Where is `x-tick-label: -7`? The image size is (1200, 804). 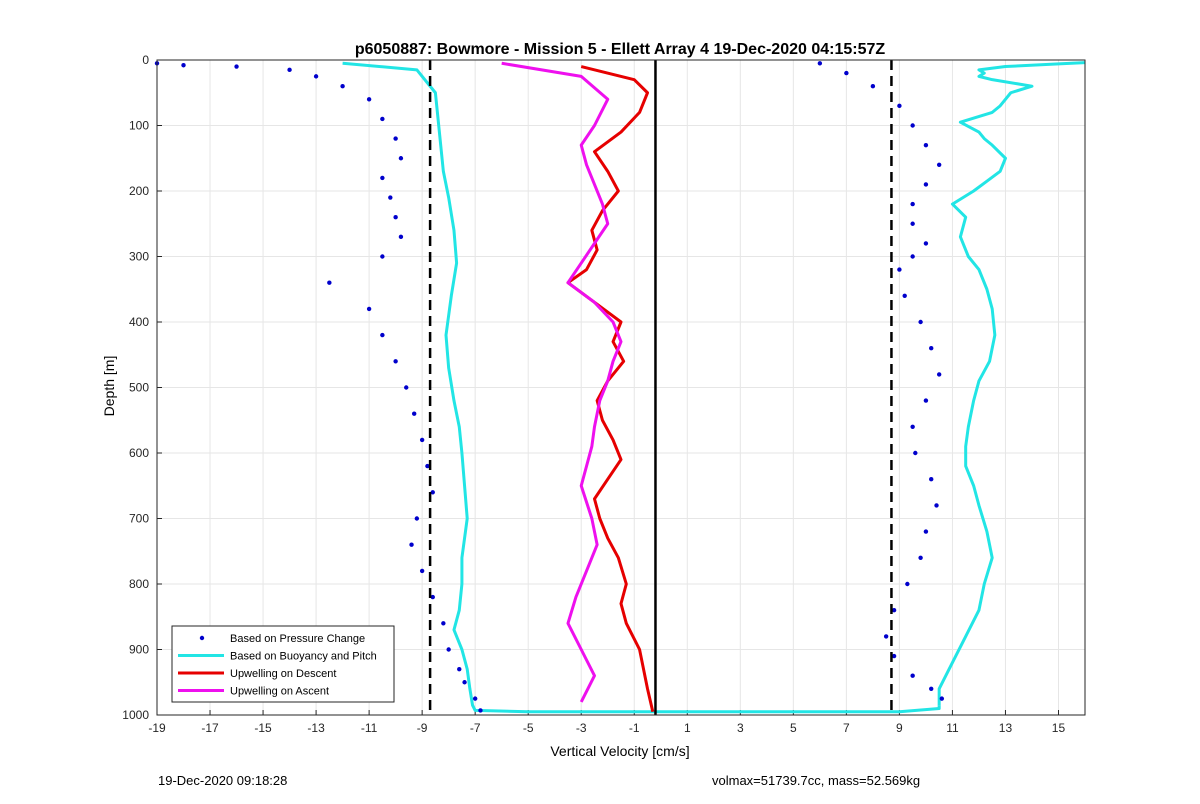
x-tick-label: -7 is located at coordinates (475, 728).